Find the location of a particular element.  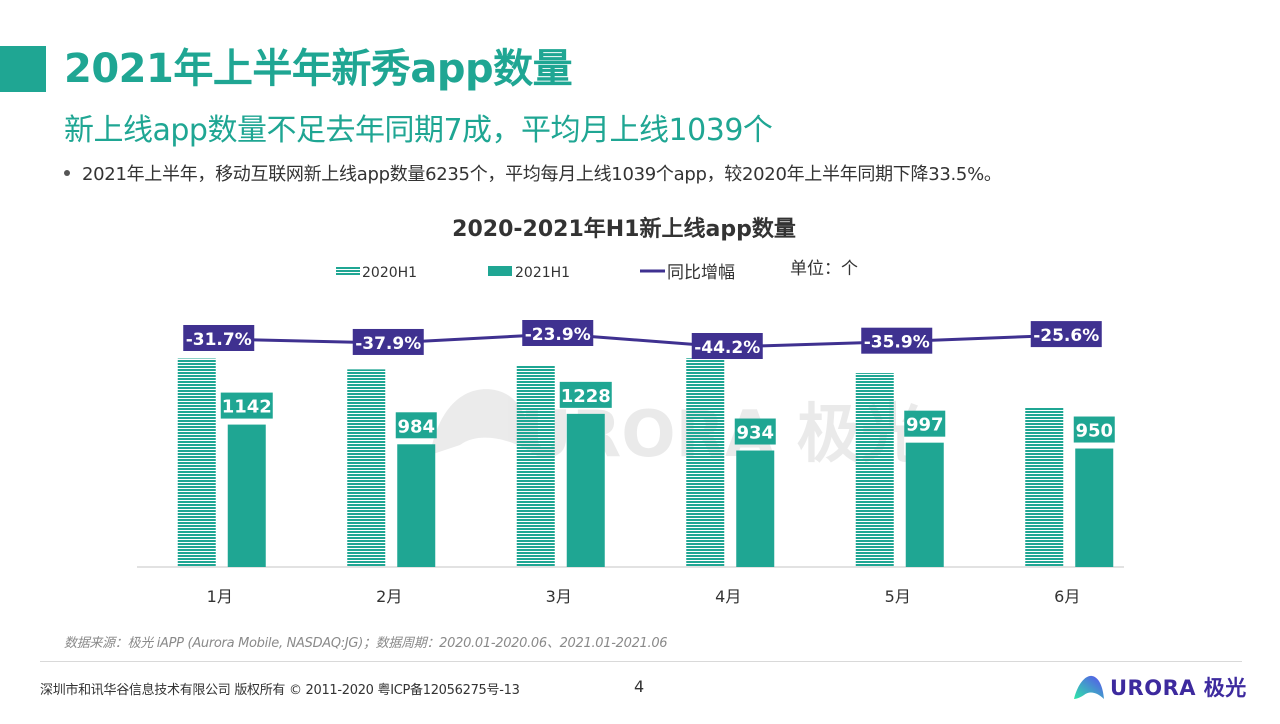

yoy-label: -23.9% is located at coordinates (558, 335).